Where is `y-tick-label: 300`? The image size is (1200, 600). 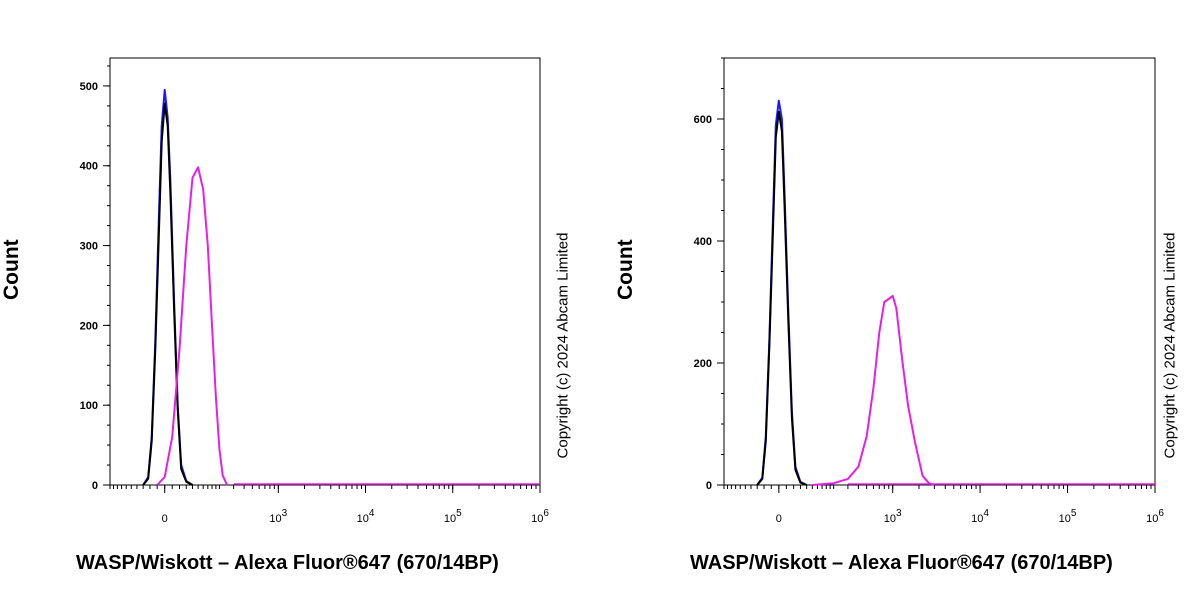 y-tick-label: 300 is located at coordinates (89, 247).